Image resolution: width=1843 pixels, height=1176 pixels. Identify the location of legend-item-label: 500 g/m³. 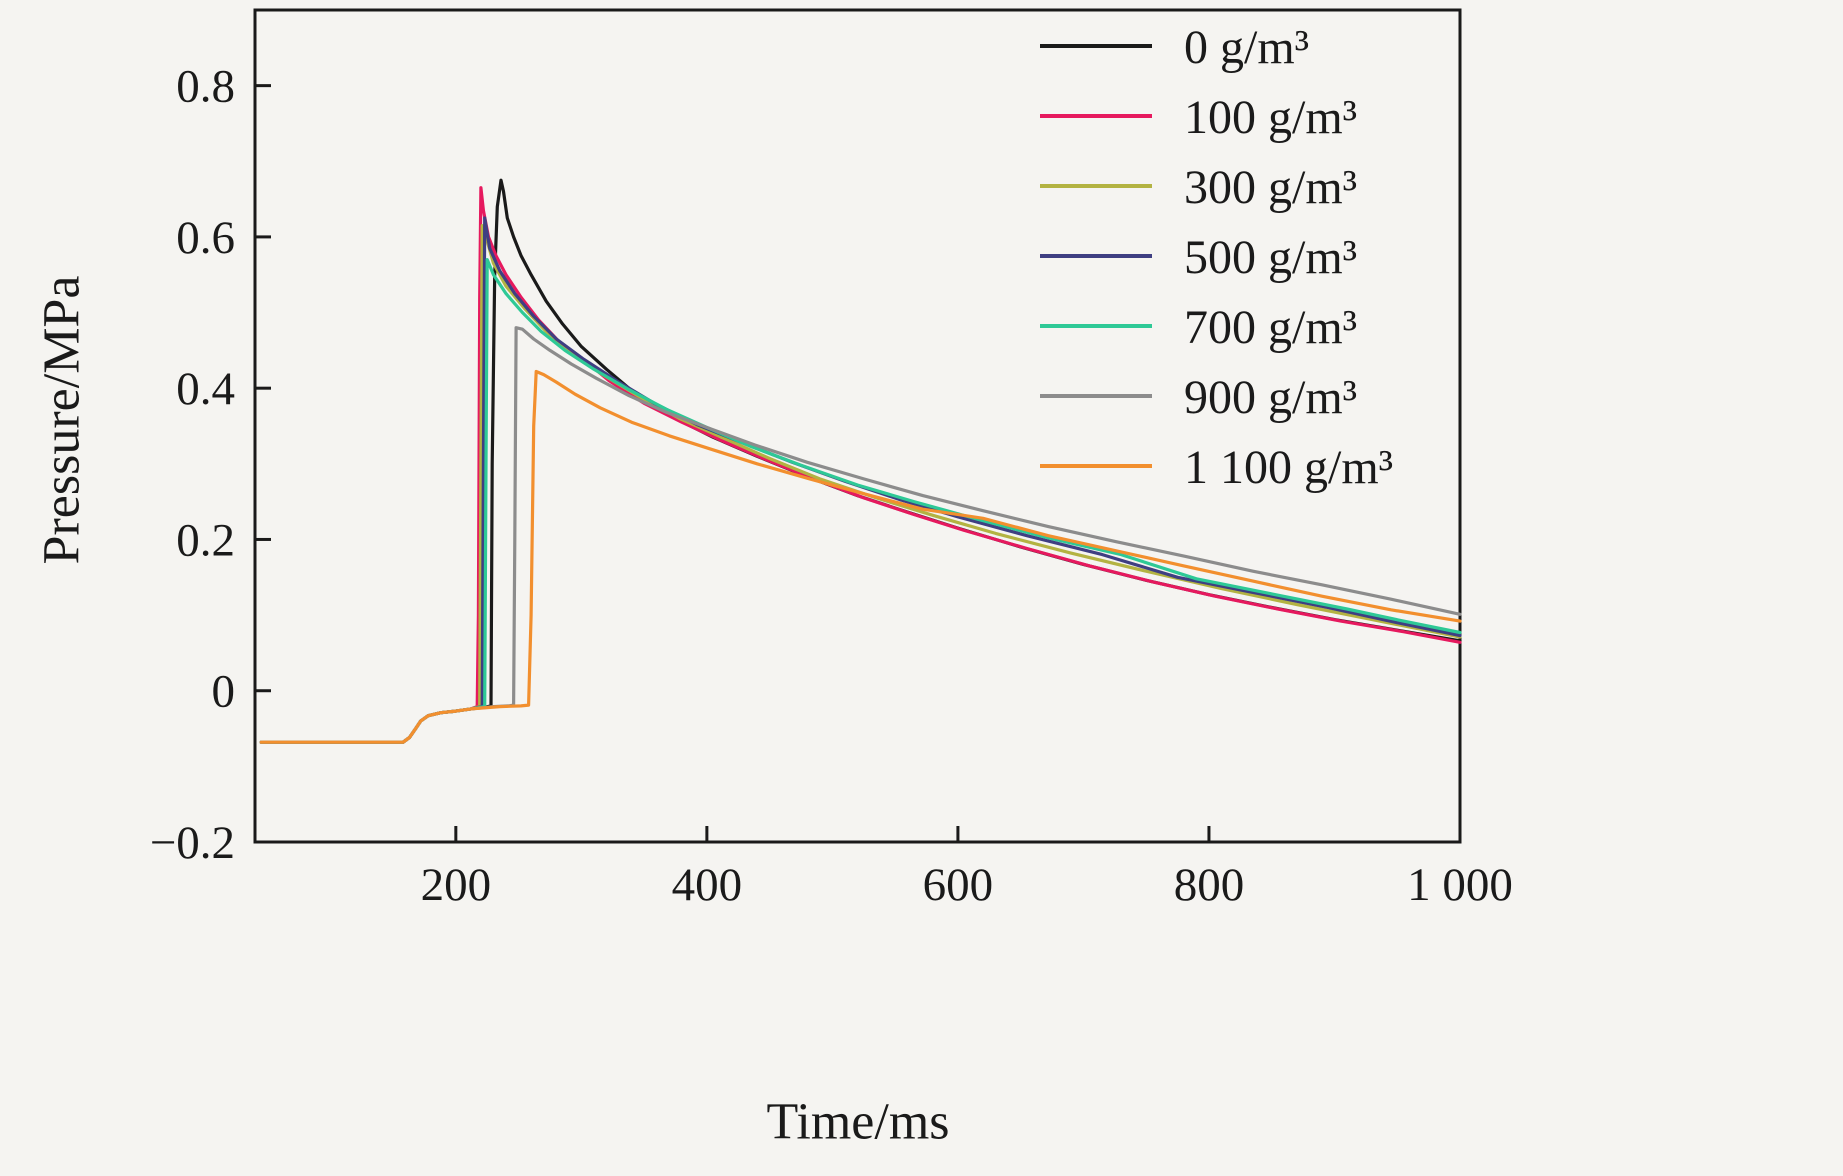
(1270, 257).